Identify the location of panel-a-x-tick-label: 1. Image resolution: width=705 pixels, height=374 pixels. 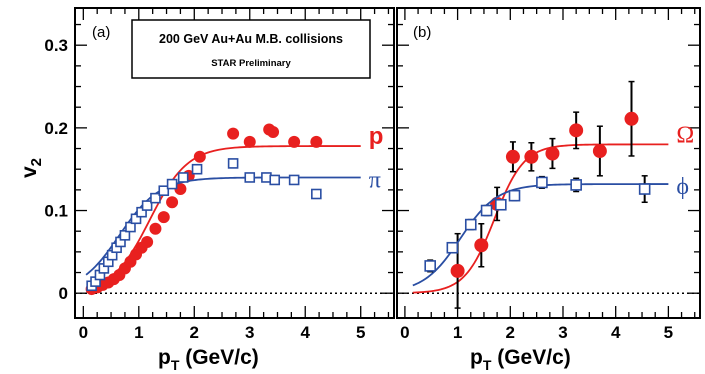
(138, 332).